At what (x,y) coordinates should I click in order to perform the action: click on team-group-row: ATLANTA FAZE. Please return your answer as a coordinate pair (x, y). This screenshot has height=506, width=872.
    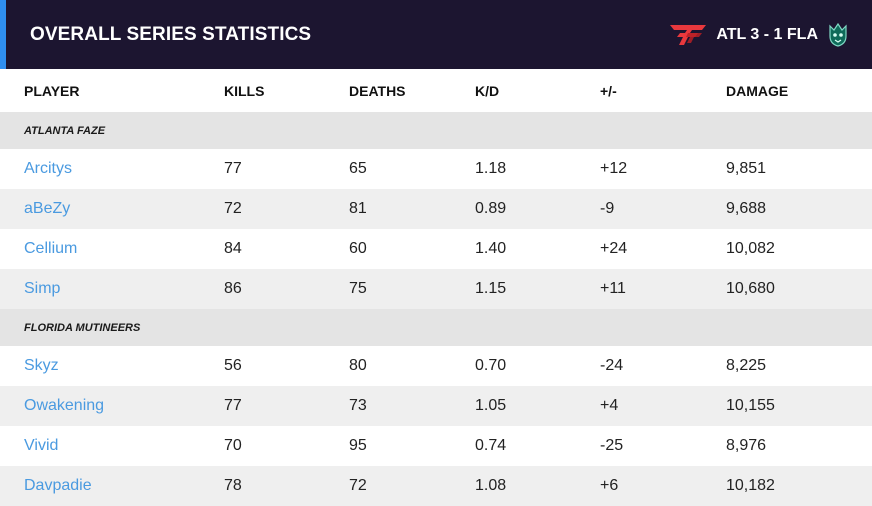
    Looking at the image, I should click on (436, 130).